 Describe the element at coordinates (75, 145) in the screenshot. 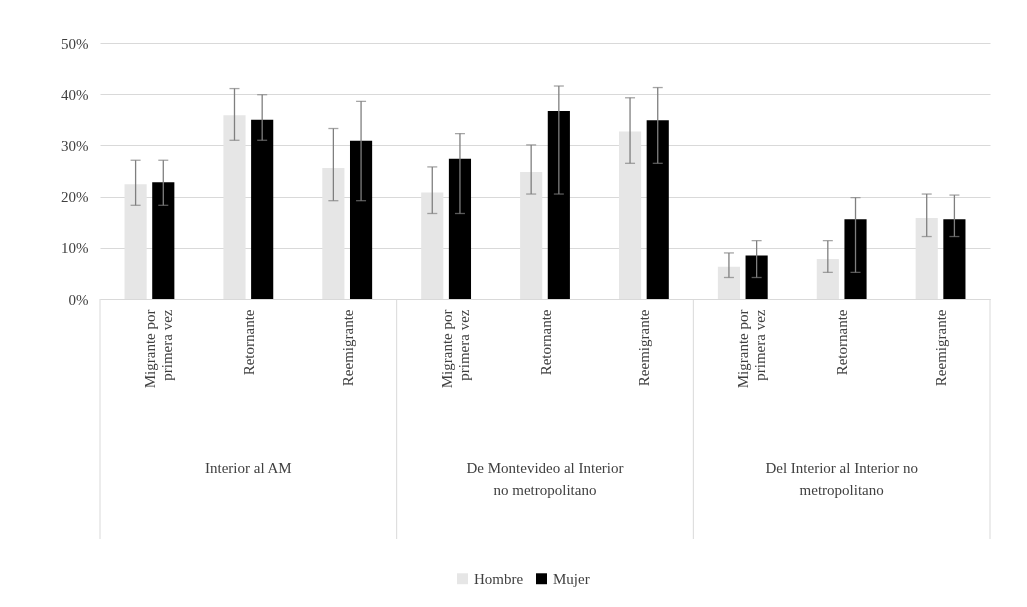

I see `y-tick-label: 30%` at that location.